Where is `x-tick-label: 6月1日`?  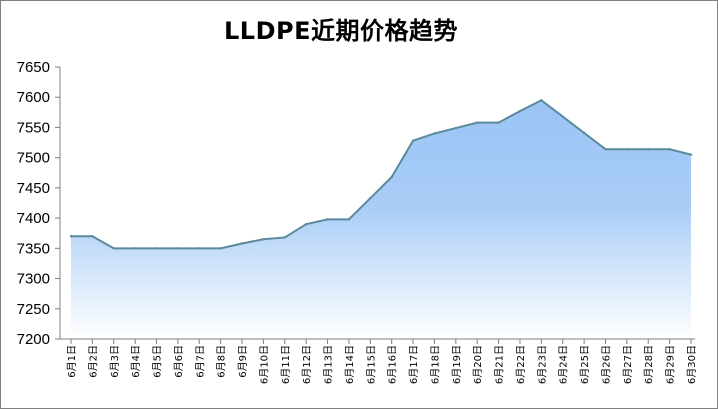 x-tick-label: 6月1日 is located at coordinates (72, 361).